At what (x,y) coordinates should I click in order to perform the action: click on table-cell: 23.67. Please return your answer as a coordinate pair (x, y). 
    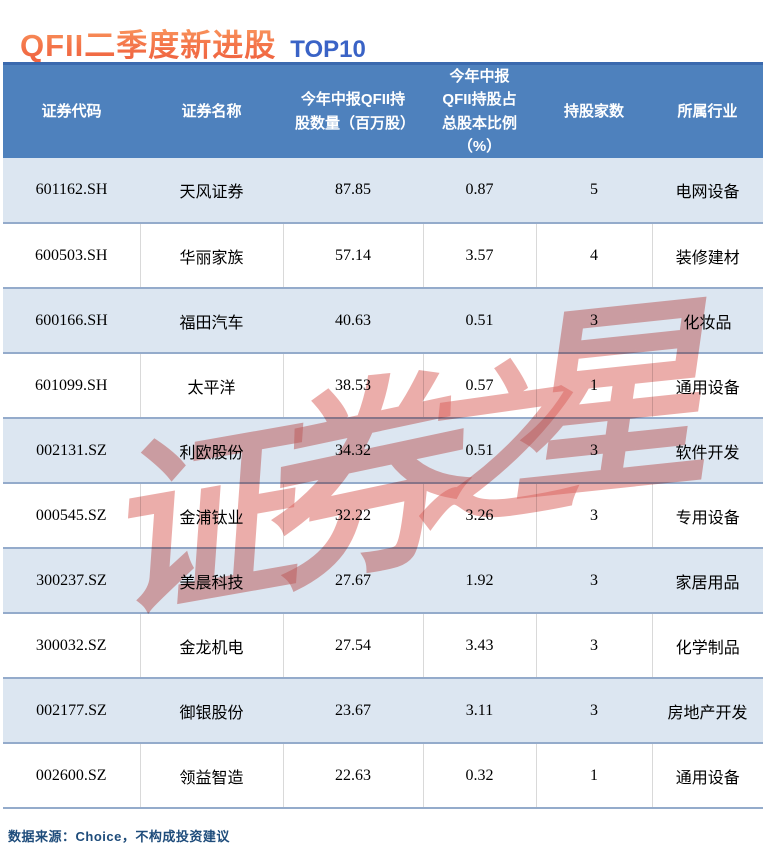
    Looking at the image, I should click on (353, 710).